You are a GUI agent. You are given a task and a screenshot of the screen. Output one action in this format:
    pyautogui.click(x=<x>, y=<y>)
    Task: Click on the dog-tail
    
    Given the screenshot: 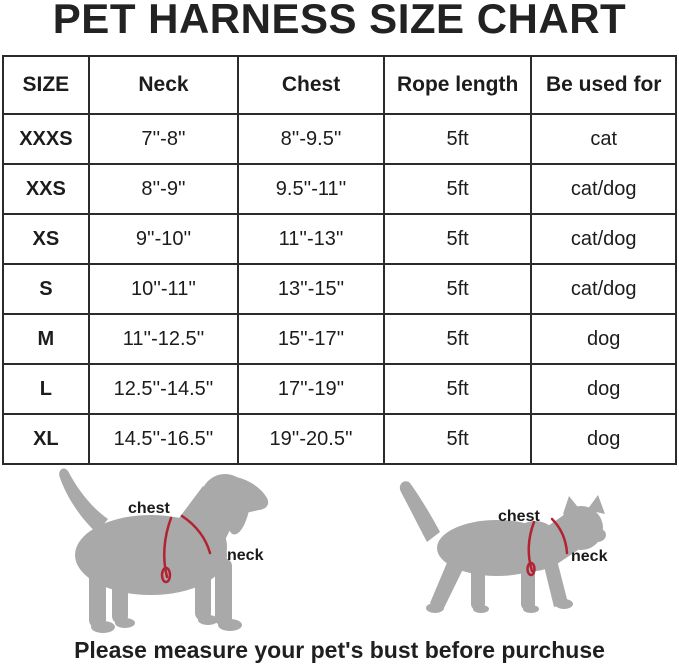 What is the action you would take?
    pyautogui.click(x=83, y=500)
    